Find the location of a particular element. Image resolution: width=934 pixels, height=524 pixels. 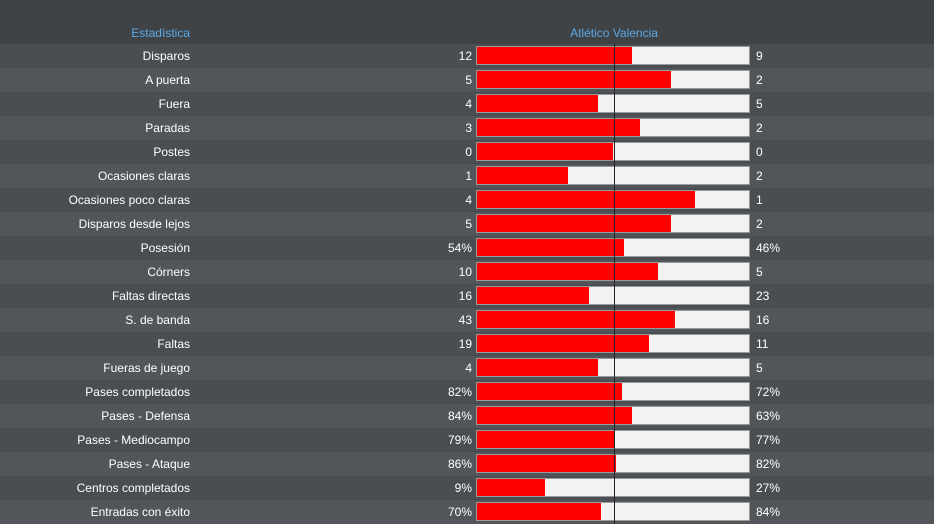

home-value: 84% is located at coordinates (459, 416).